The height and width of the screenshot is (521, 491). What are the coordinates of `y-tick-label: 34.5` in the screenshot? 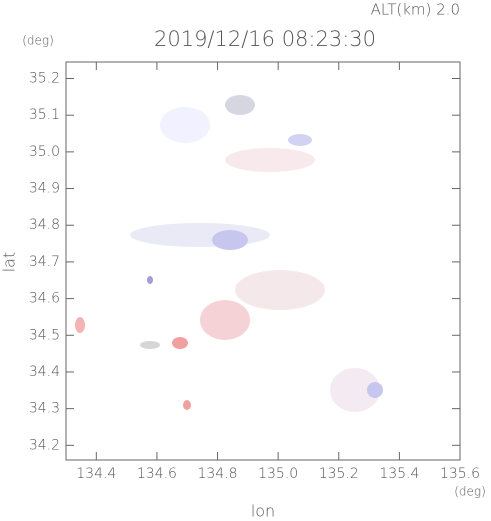 It's located at (44, 335).